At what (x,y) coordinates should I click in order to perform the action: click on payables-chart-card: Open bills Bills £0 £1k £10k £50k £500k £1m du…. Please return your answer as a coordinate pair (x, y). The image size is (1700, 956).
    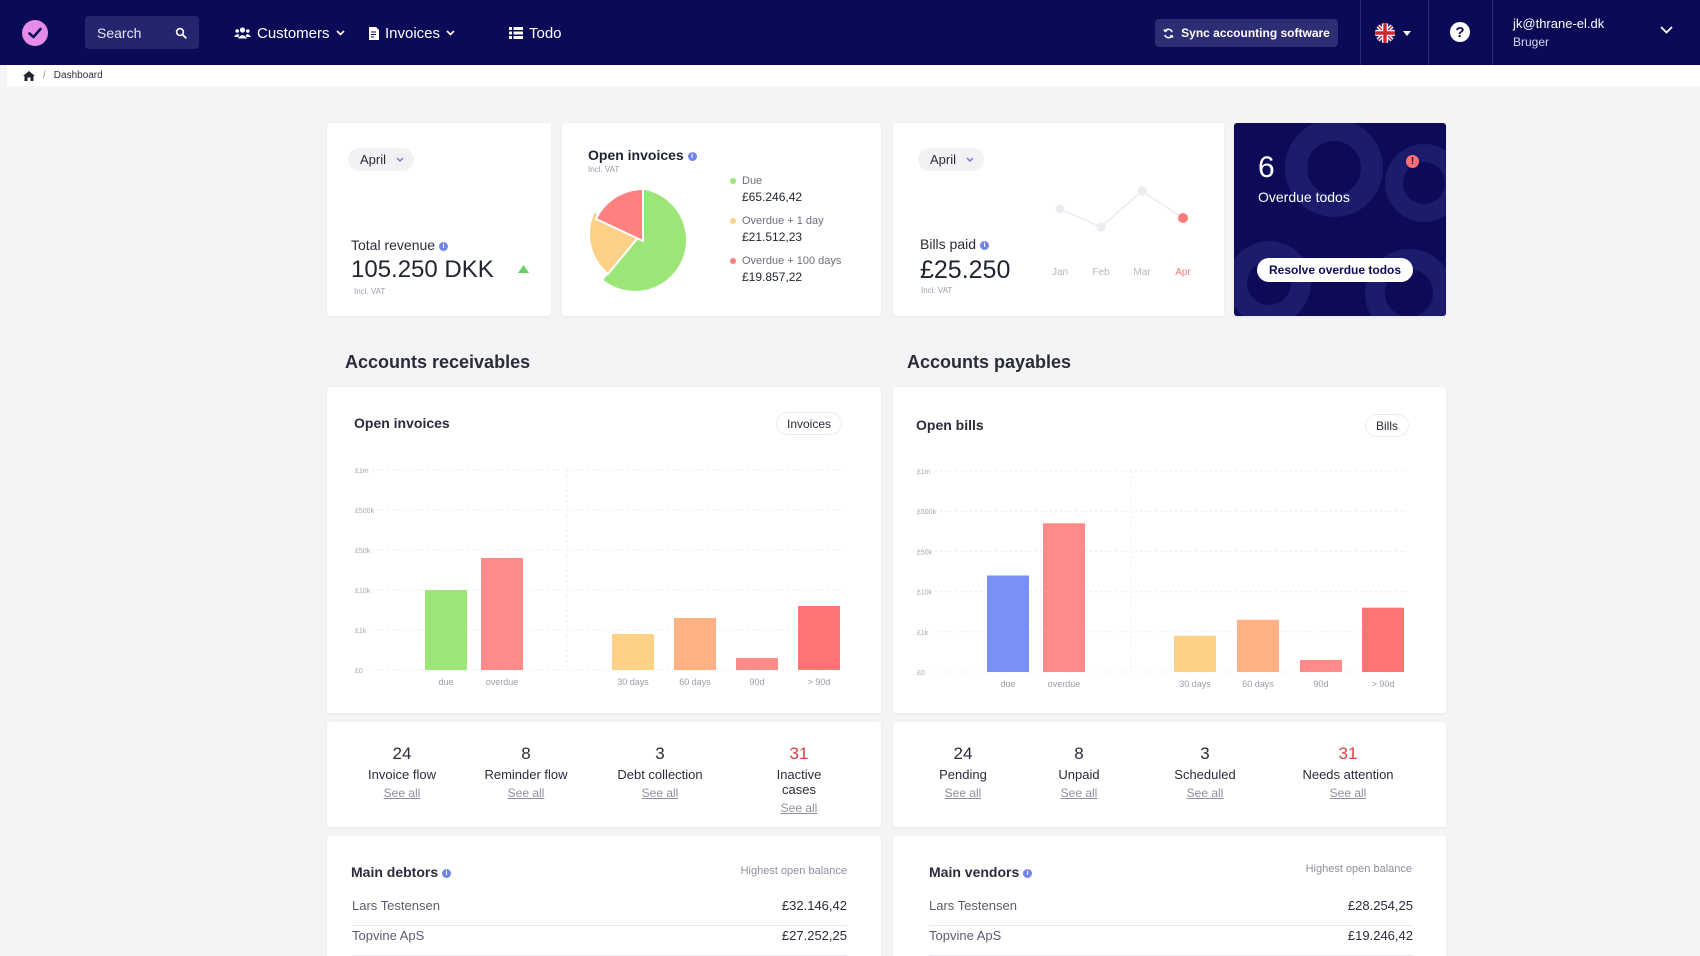
    Looking at the image, I should click on (1169, 550).